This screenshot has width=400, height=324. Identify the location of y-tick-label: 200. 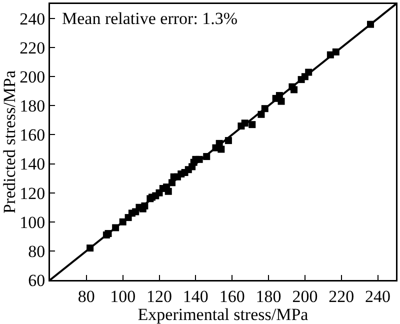
(33, 77).